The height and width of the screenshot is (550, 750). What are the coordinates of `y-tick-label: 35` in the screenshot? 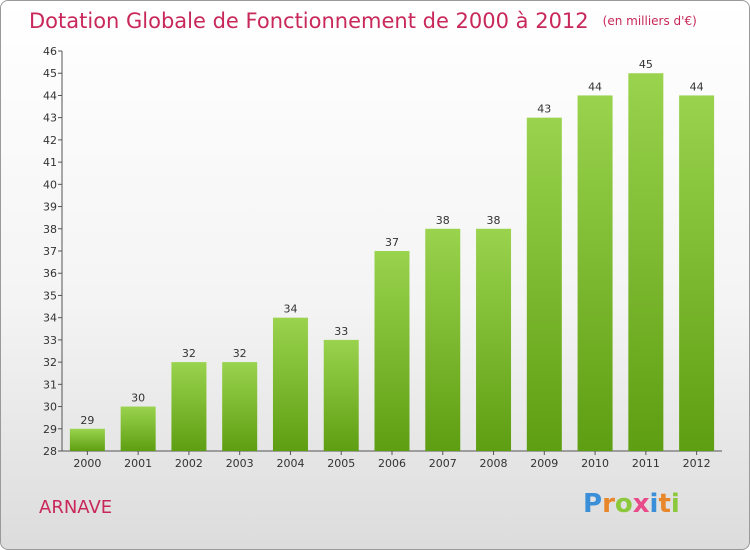 It's located at (50, 295).